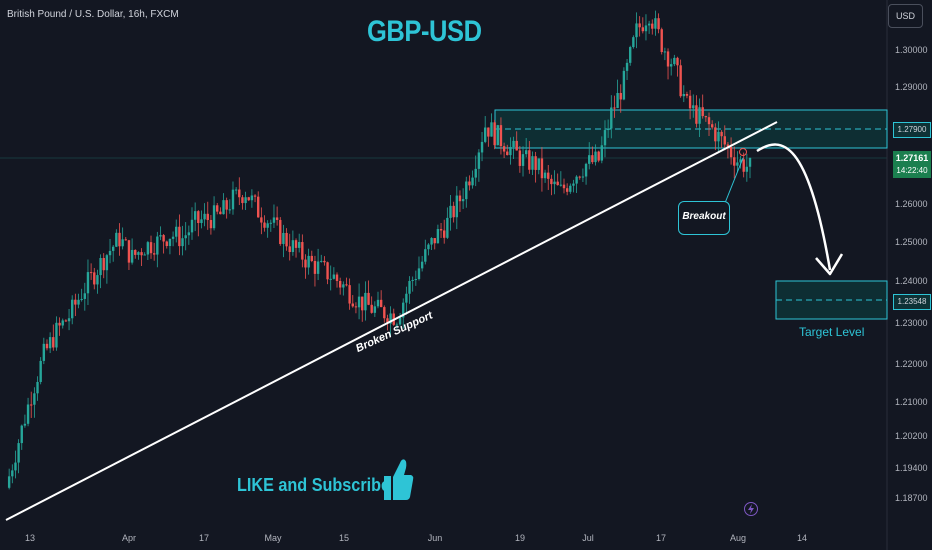  I want to click on time-tick: Aug, so click(738, 538).